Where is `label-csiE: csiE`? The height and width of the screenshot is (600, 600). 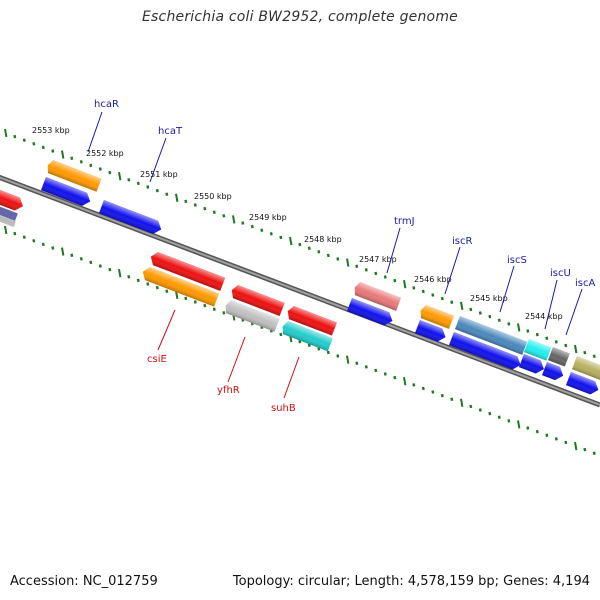 label-csiE: csiE is located at coordinates (157, 359).